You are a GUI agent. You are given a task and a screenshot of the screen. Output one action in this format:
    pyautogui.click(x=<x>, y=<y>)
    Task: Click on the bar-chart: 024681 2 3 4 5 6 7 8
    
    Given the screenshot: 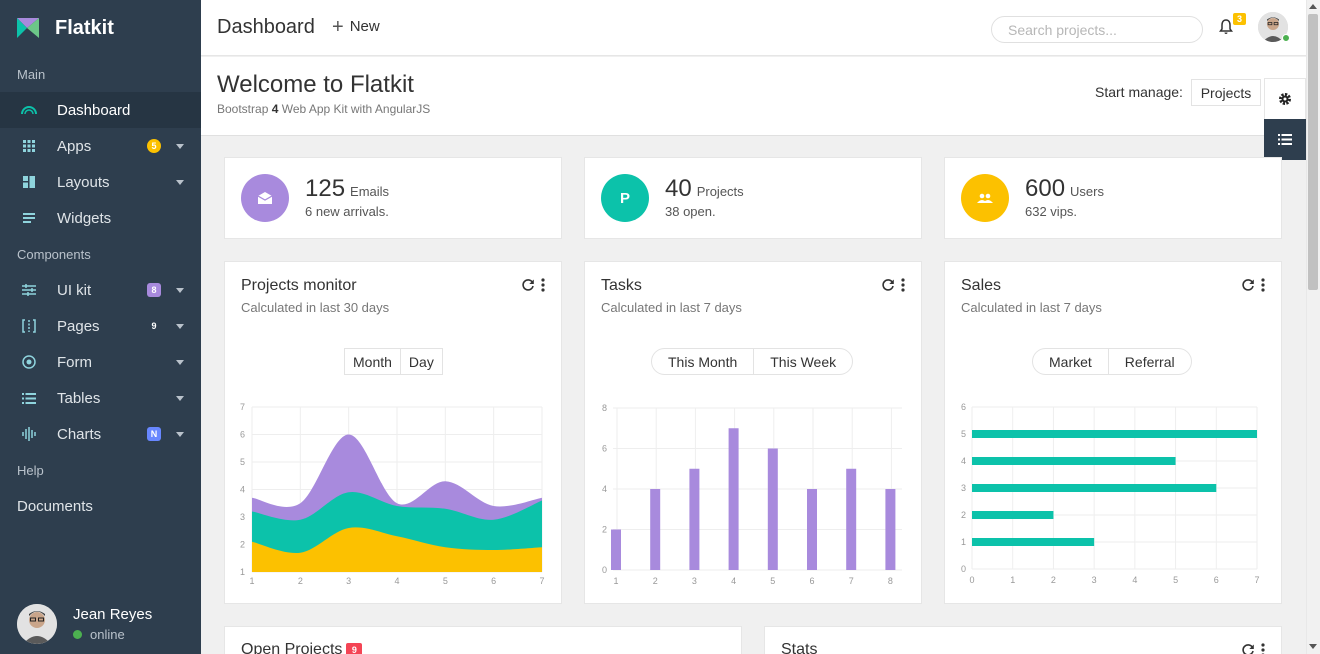 What is the action you would take?
    pyautogui.click(x=754, y=433)
    